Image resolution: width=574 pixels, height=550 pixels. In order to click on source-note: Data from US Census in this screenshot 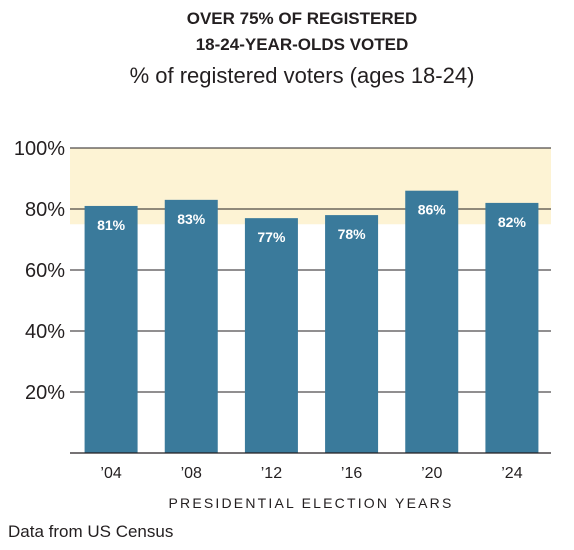, I will do `click(90, 531)`.